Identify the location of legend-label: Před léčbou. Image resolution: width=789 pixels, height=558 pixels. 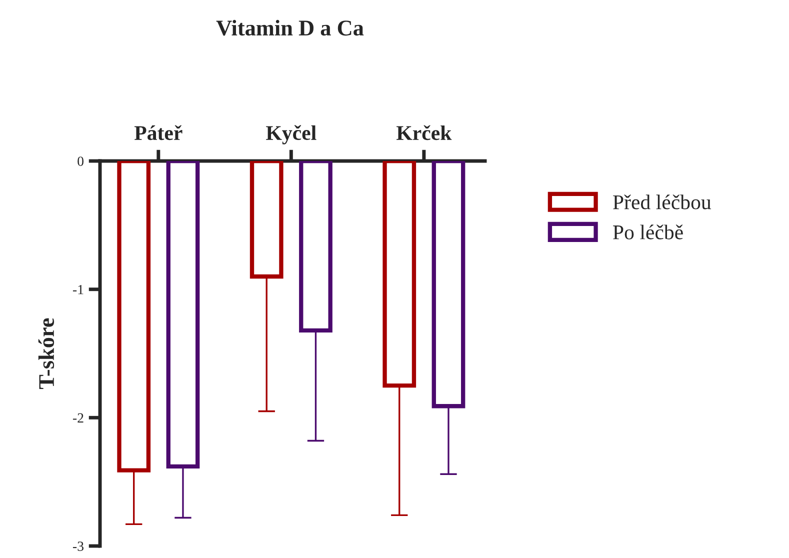
(662, 202).